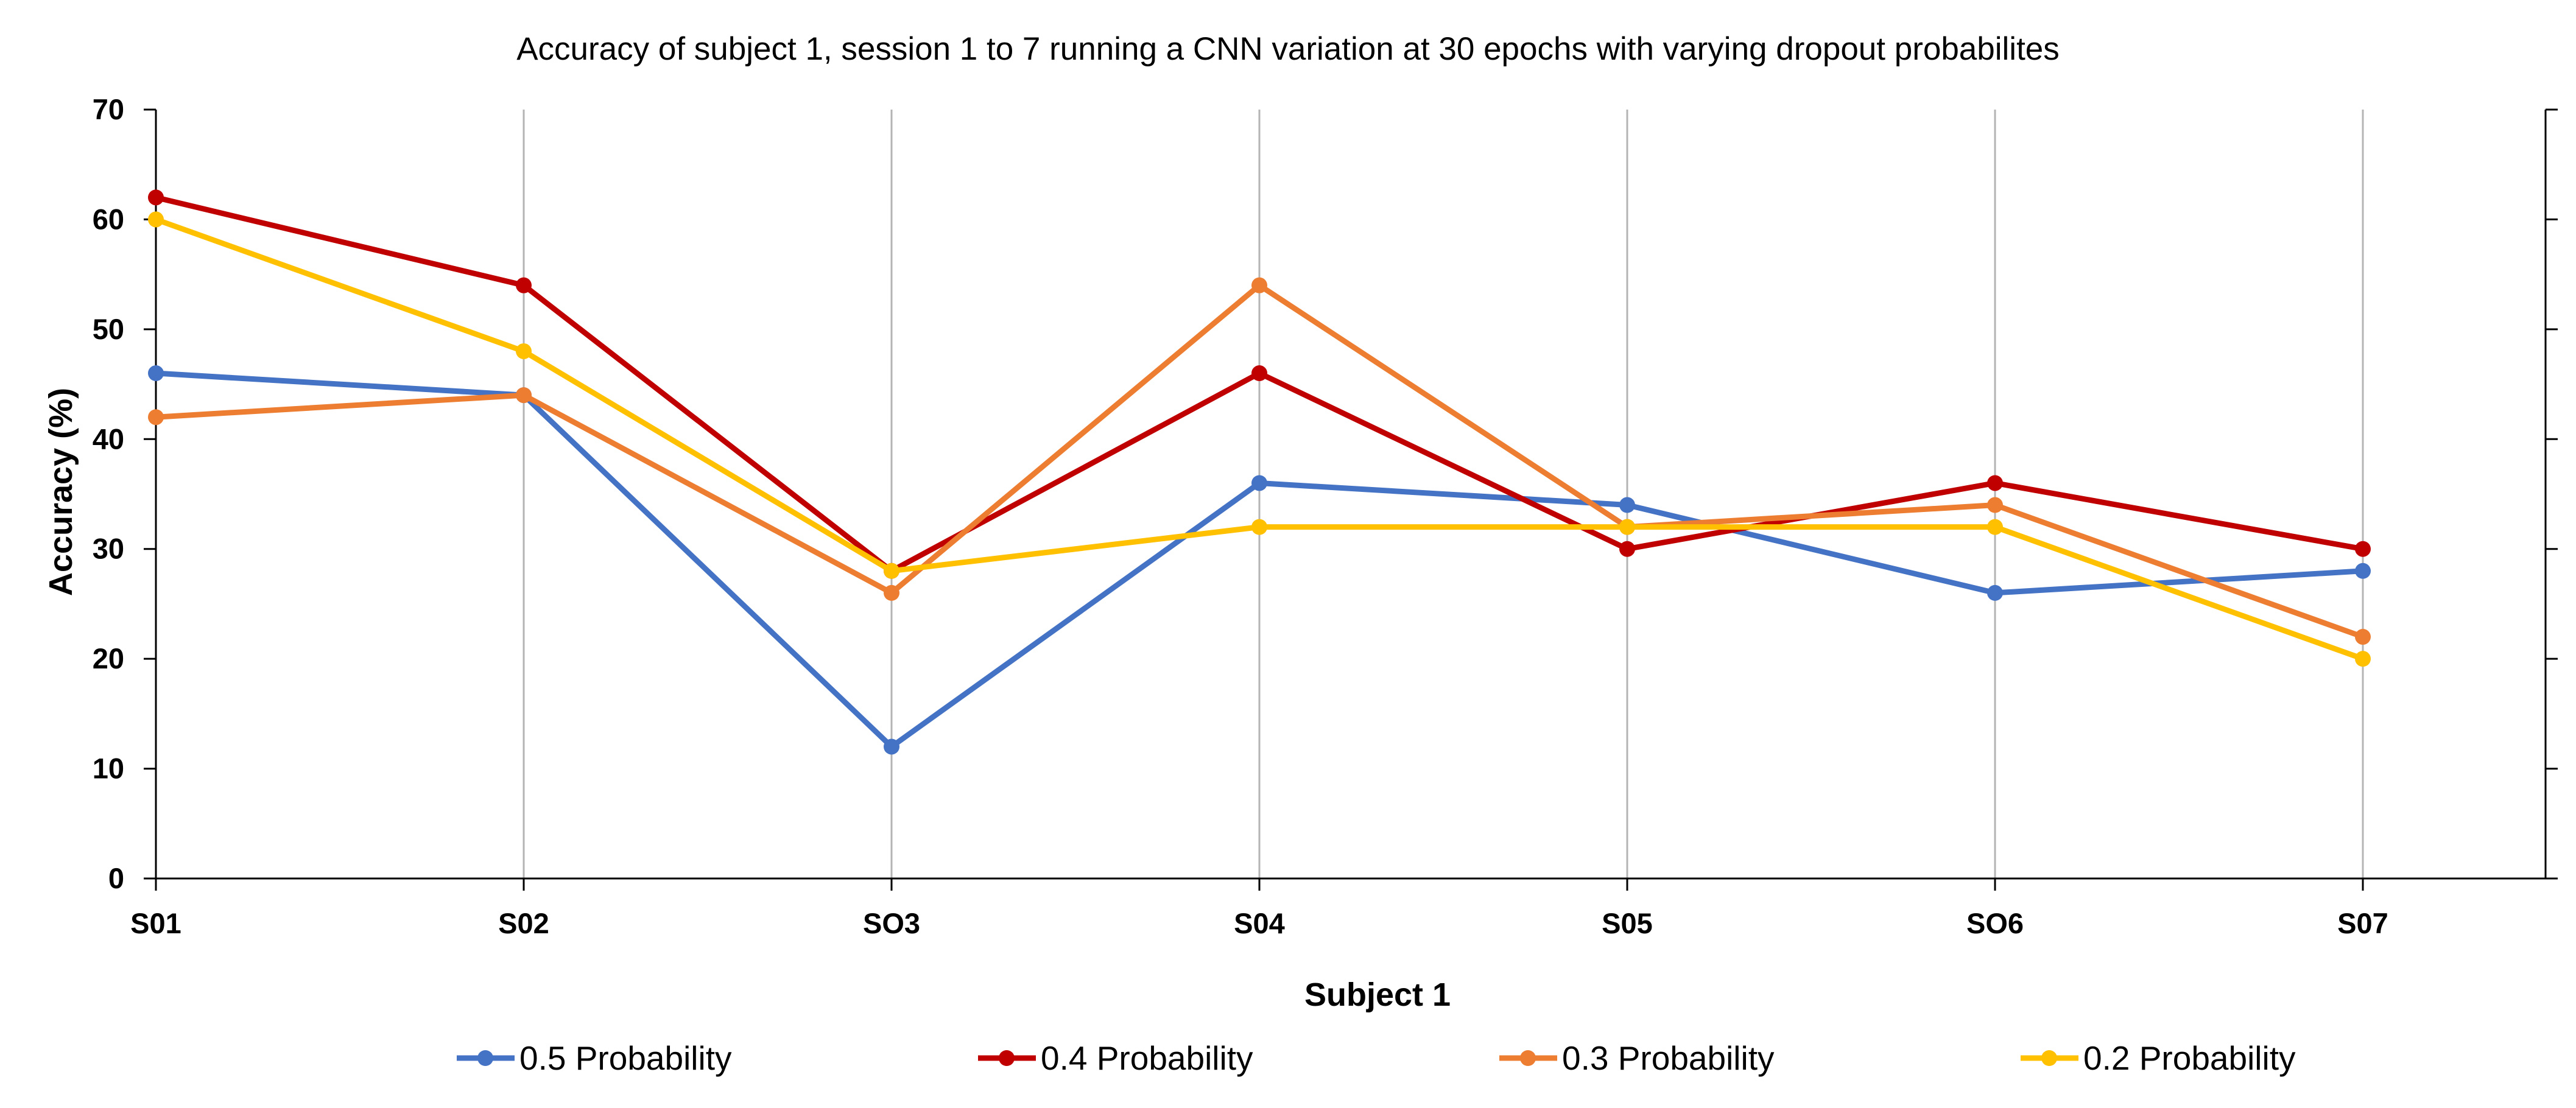 The image size is (2576, 1108). What do you see at coordinates (61, 492) in the screenshot?
I see `y-axis-title: Accuracy (%)` at bounding box center [61, 492].